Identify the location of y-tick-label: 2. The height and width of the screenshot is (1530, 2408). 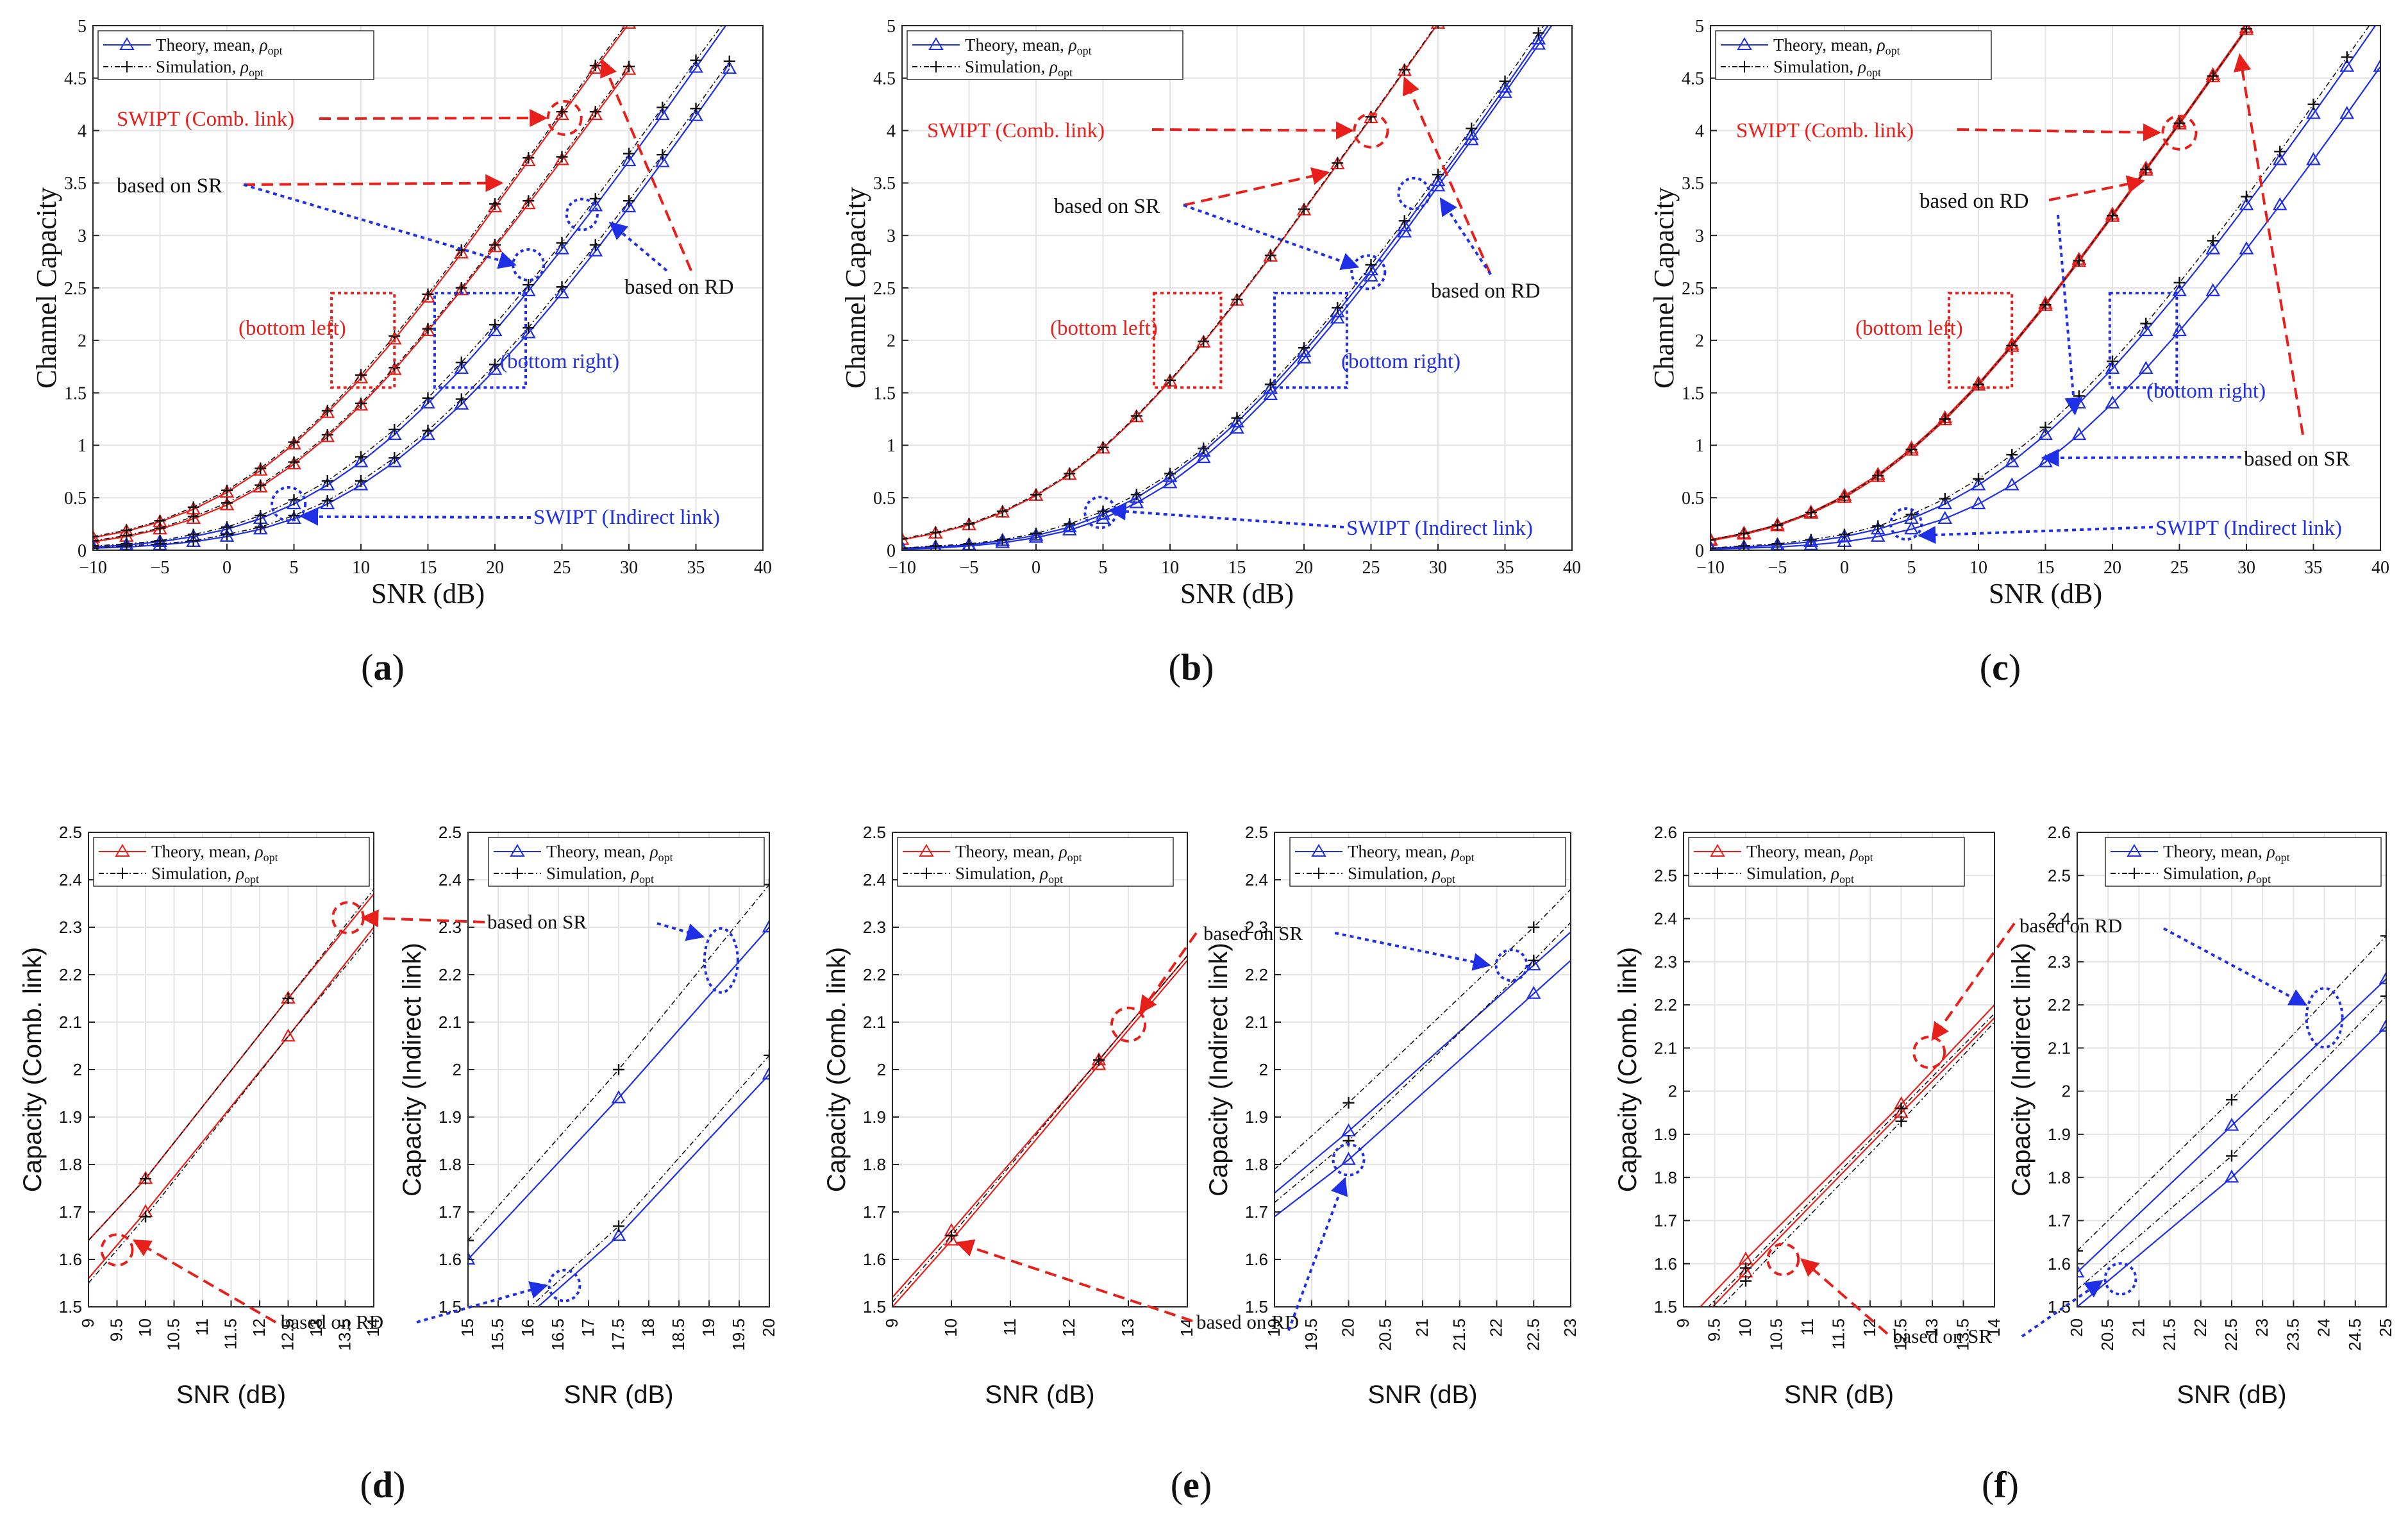
(1263, 1069).